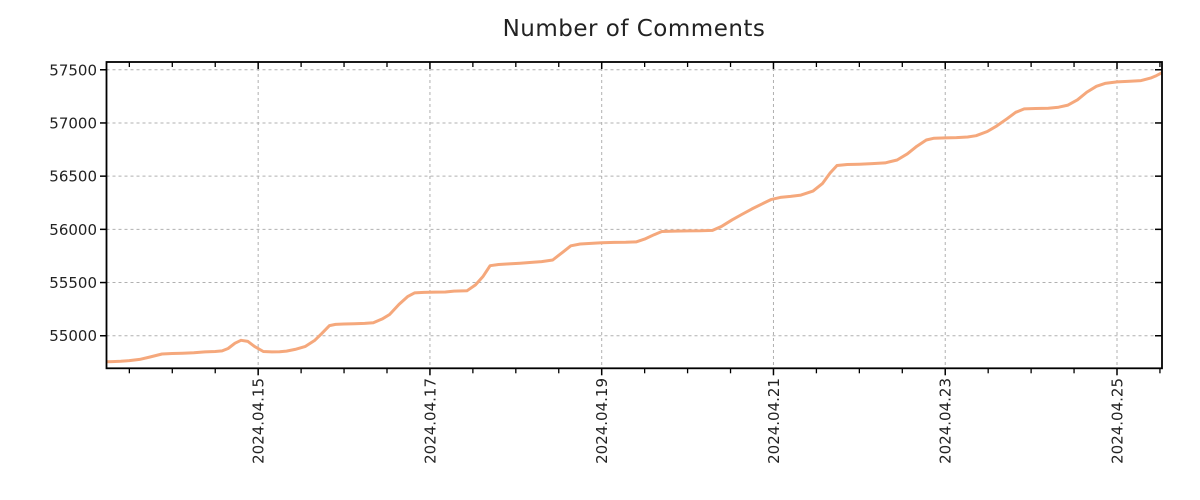 This screenshot has height=500, width=1200. Describe the element at coordinates (73, 177) in the screenshot. I see `y-tick-label: 56500` at that location.